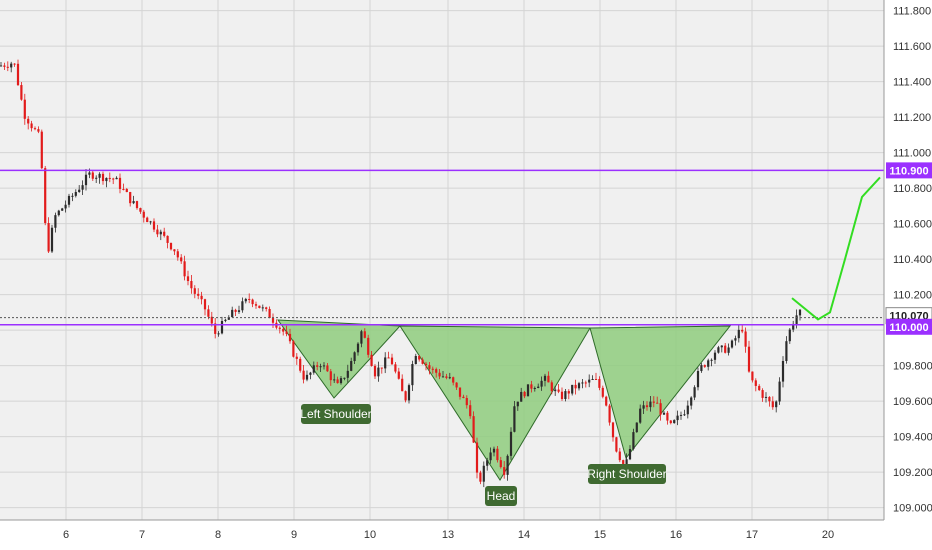 This screenshot has height=550, width=932. I want to click on price-tick-label: 111.200, so click(912, 118).